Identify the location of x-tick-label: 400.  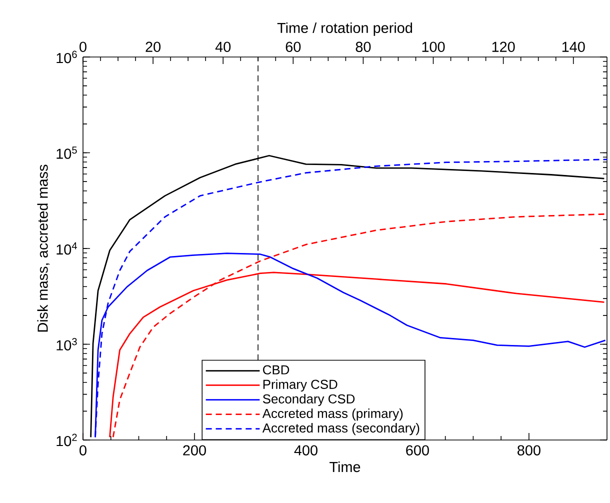
(306, 450).